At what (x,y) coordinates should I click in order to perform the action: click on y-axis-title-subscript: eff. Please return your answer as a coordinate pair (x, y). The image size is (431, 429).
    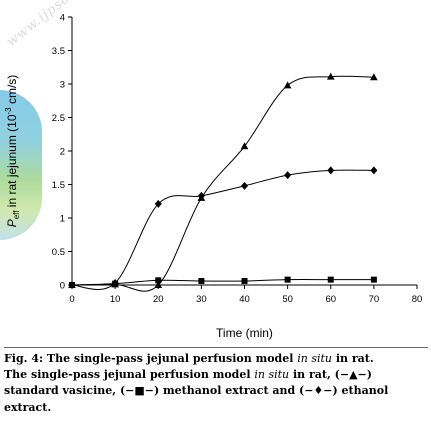
    Looking at the image, I should click on (16, 215).